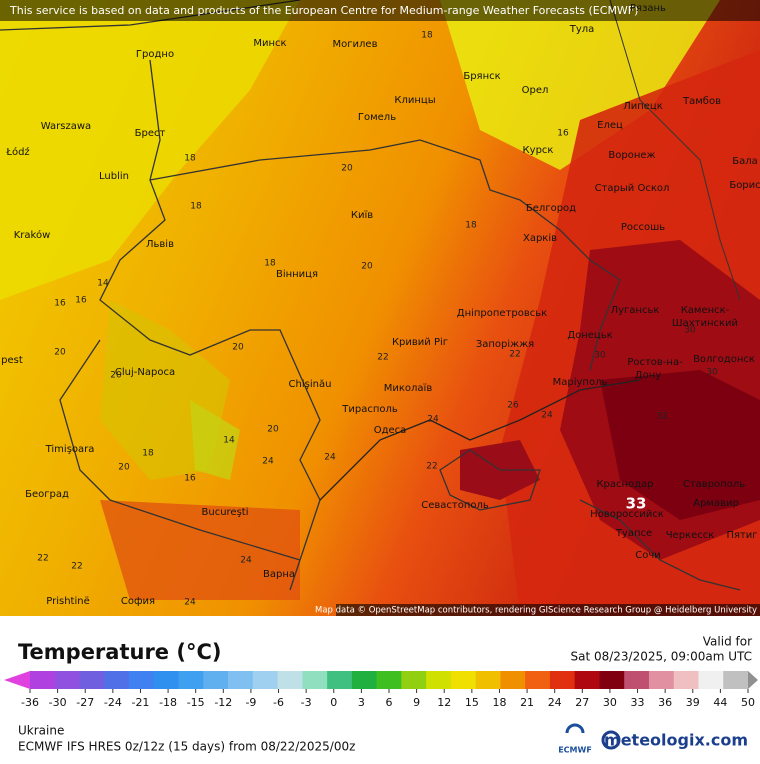 This screenshot has width=760, height=764. Describe the element at coordinates (575, 728) in the screenshot. I see `ecmwf-icon` at that location.